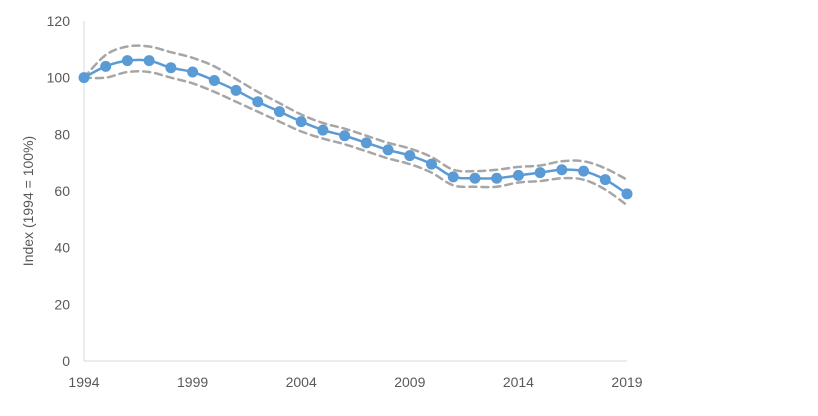 The width and height of the screenshot is (818, 416). What do you see at coordinates (518, 382) in the screenshot?
I see `x-tick-label: 2014` at bounding box center [518, 382].